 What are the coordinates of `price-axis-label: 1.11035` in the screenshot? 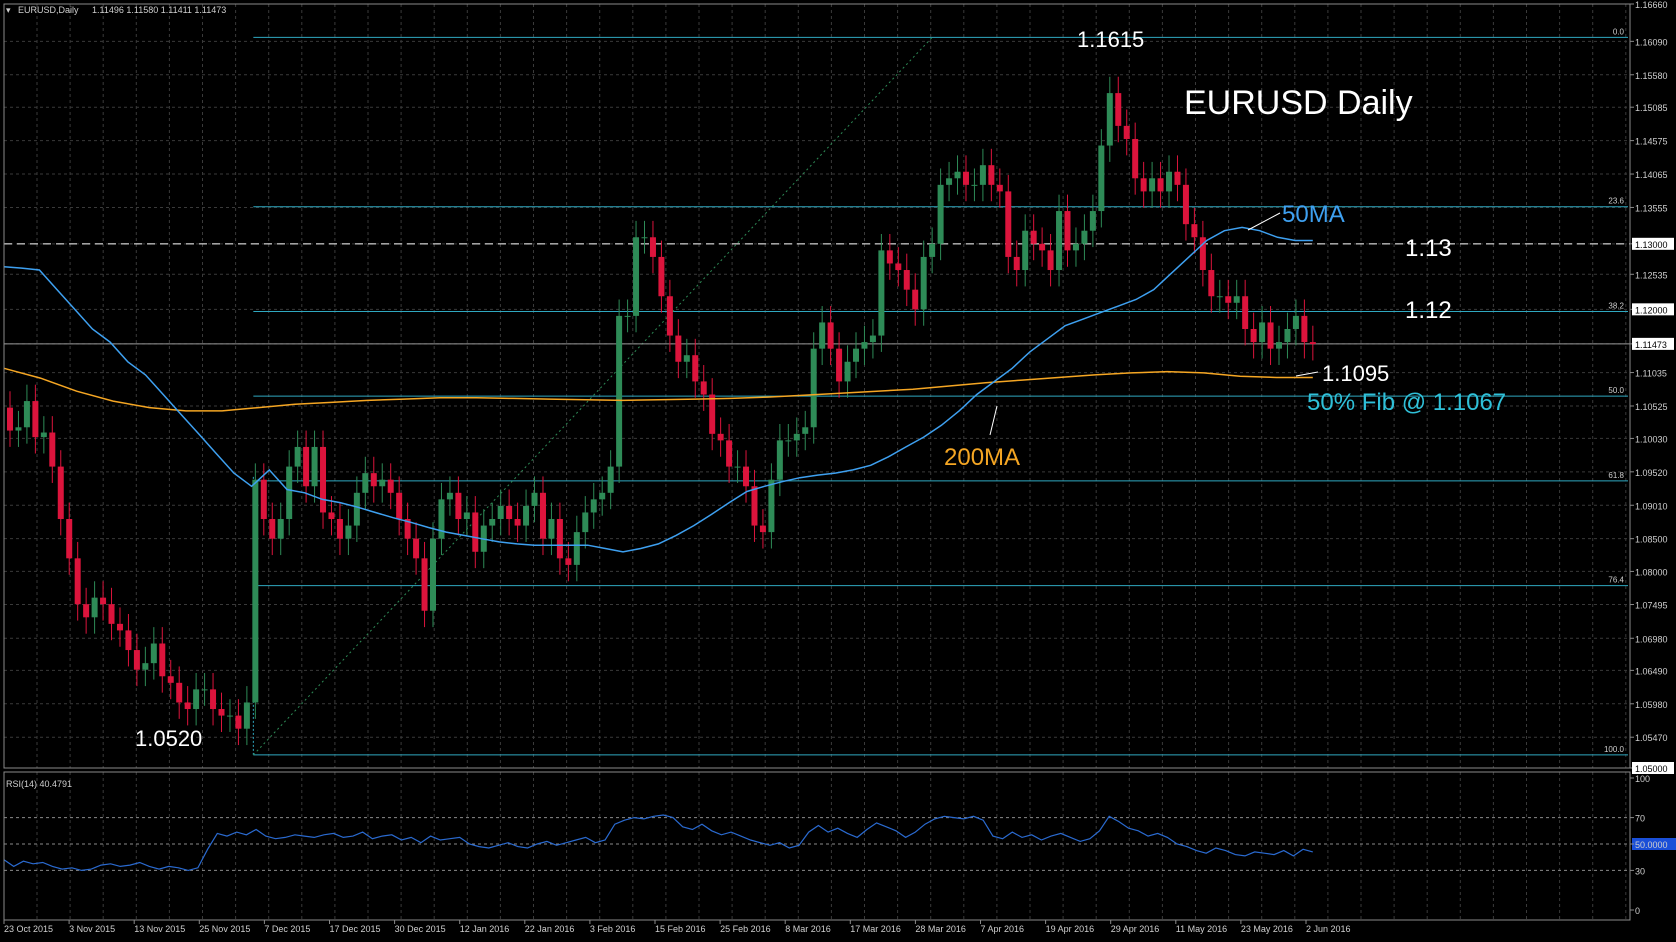 It's located at (1651, 374).